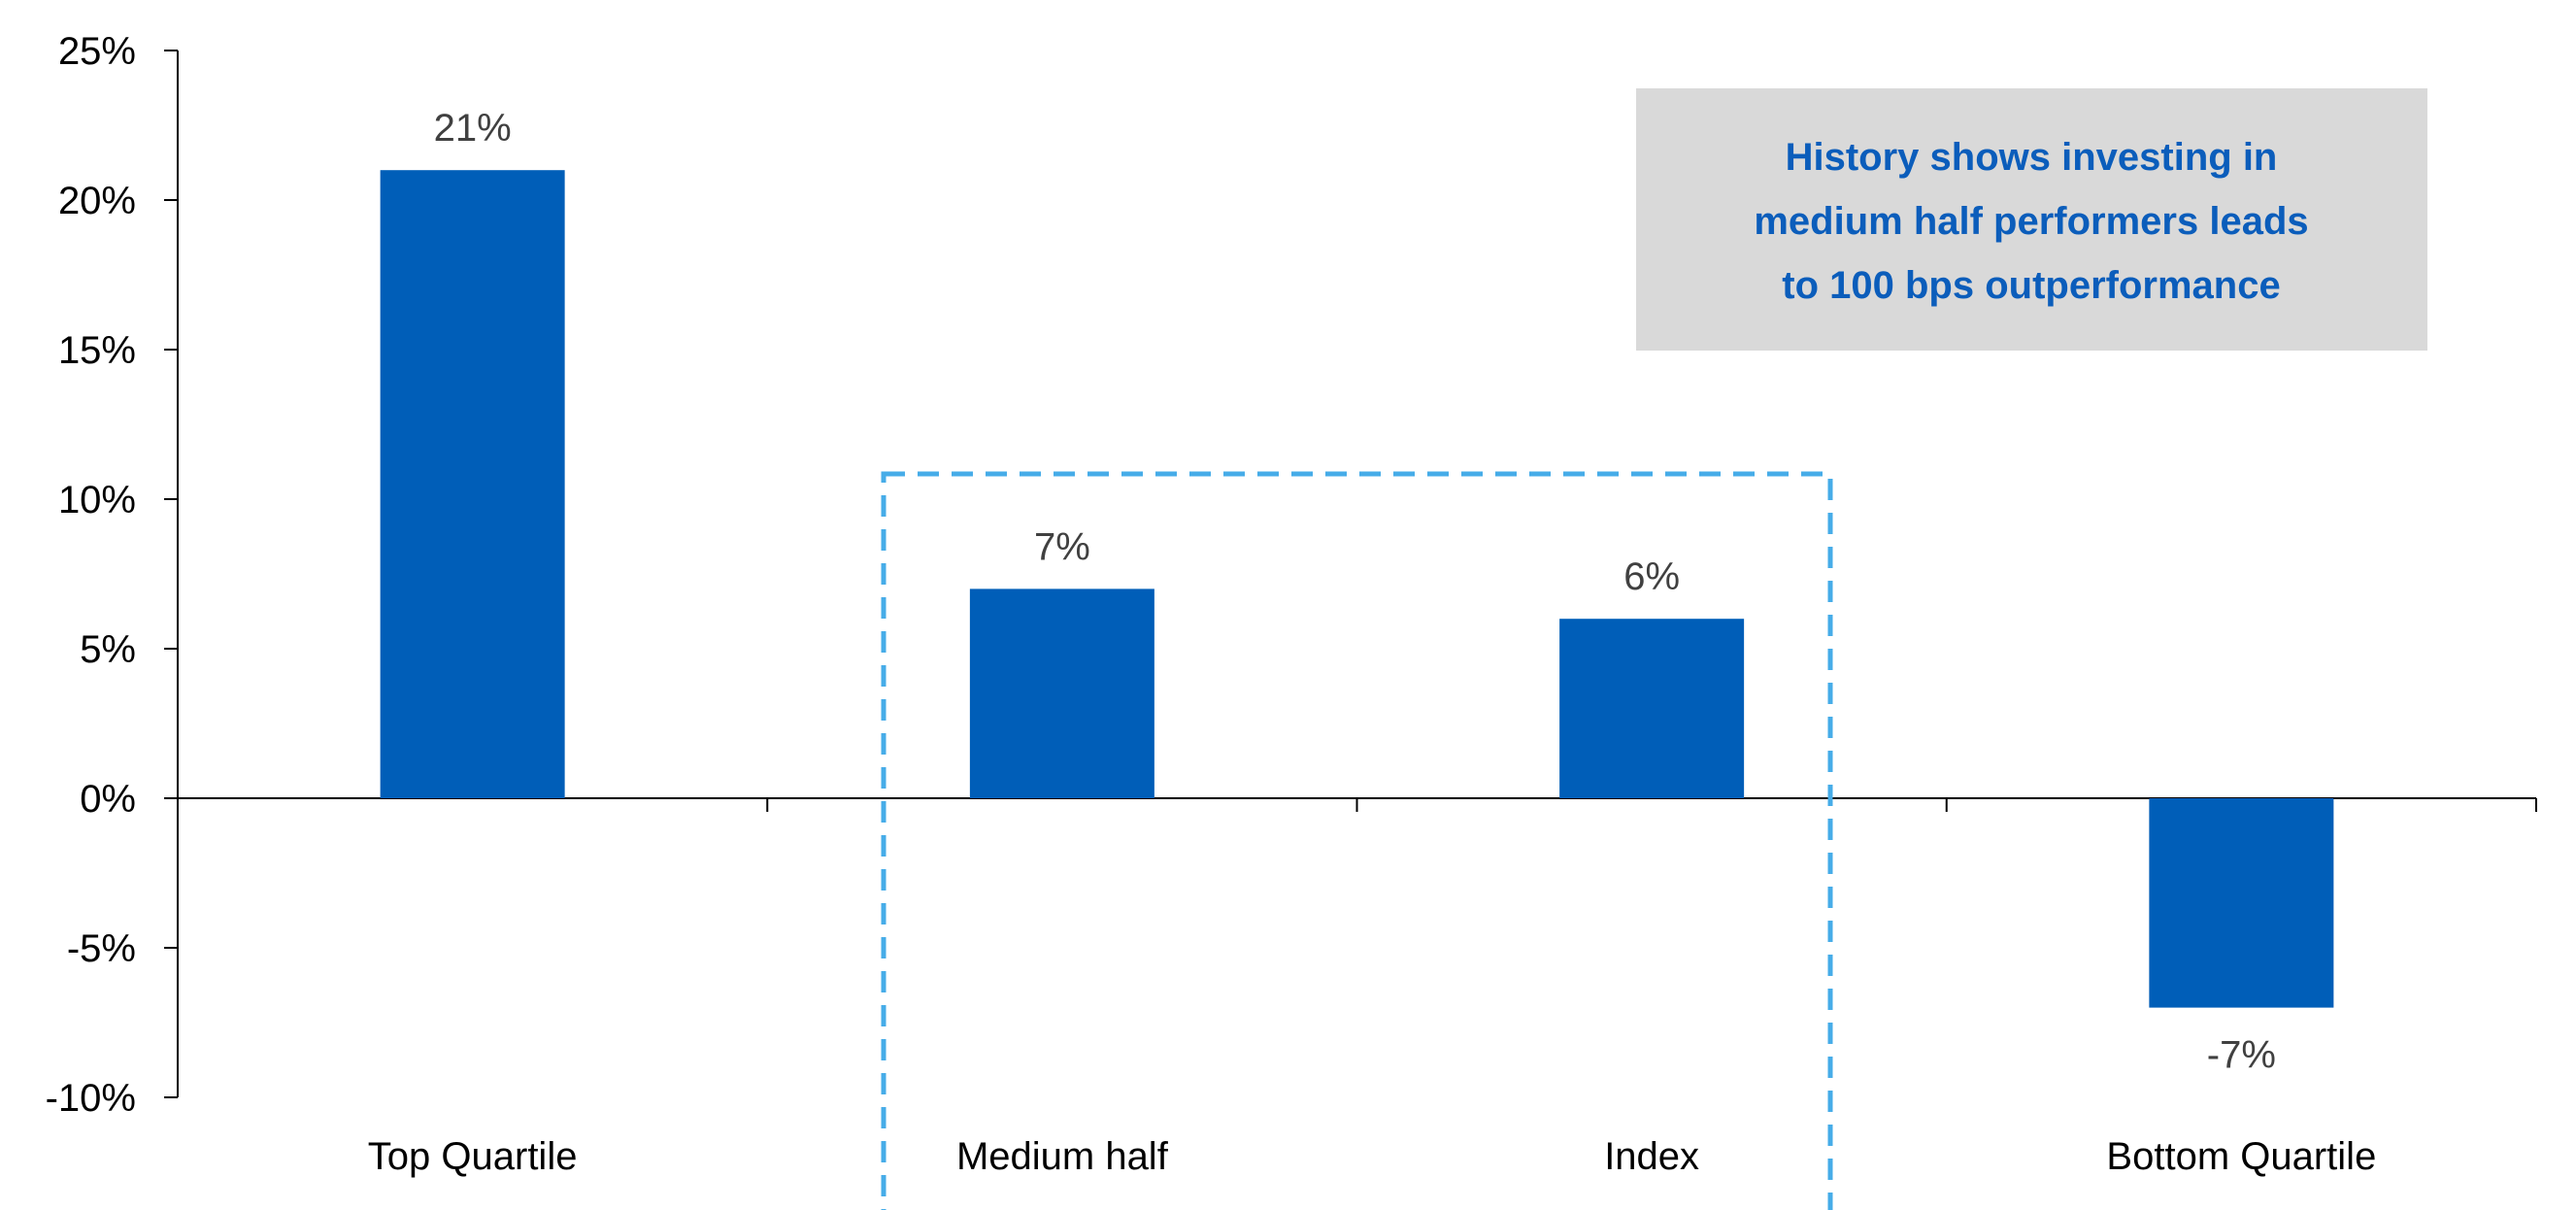 This screenshot has width=2576, height=1210. Describe the element at coordinates (1062, 1156) in the screenshot. I see `category-label: Medium half` at that location.